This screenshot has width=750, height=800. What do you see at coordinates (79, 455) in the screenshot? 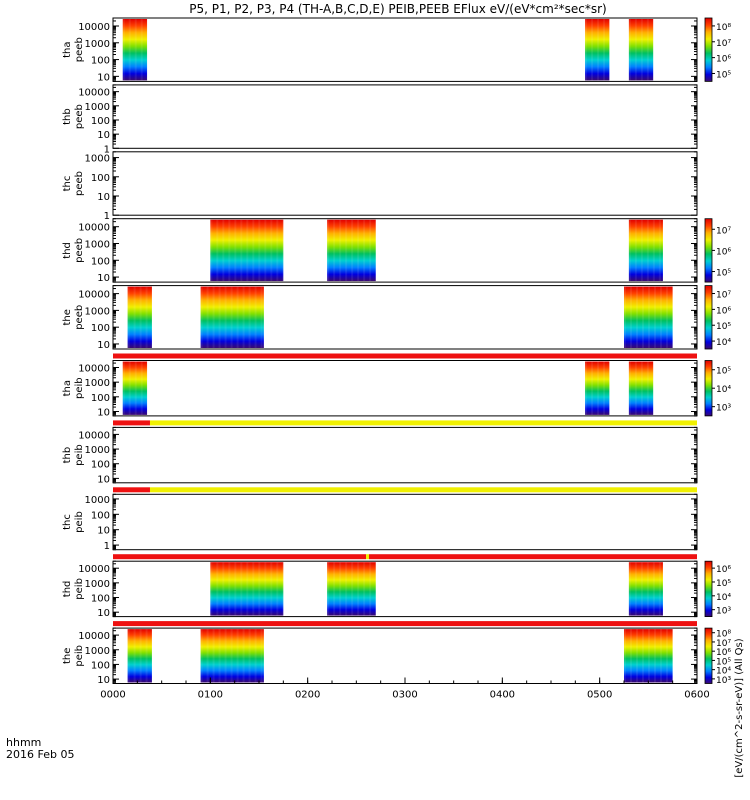
I see `panel-ylabel-product: peib` at bounding box center [79, 455].